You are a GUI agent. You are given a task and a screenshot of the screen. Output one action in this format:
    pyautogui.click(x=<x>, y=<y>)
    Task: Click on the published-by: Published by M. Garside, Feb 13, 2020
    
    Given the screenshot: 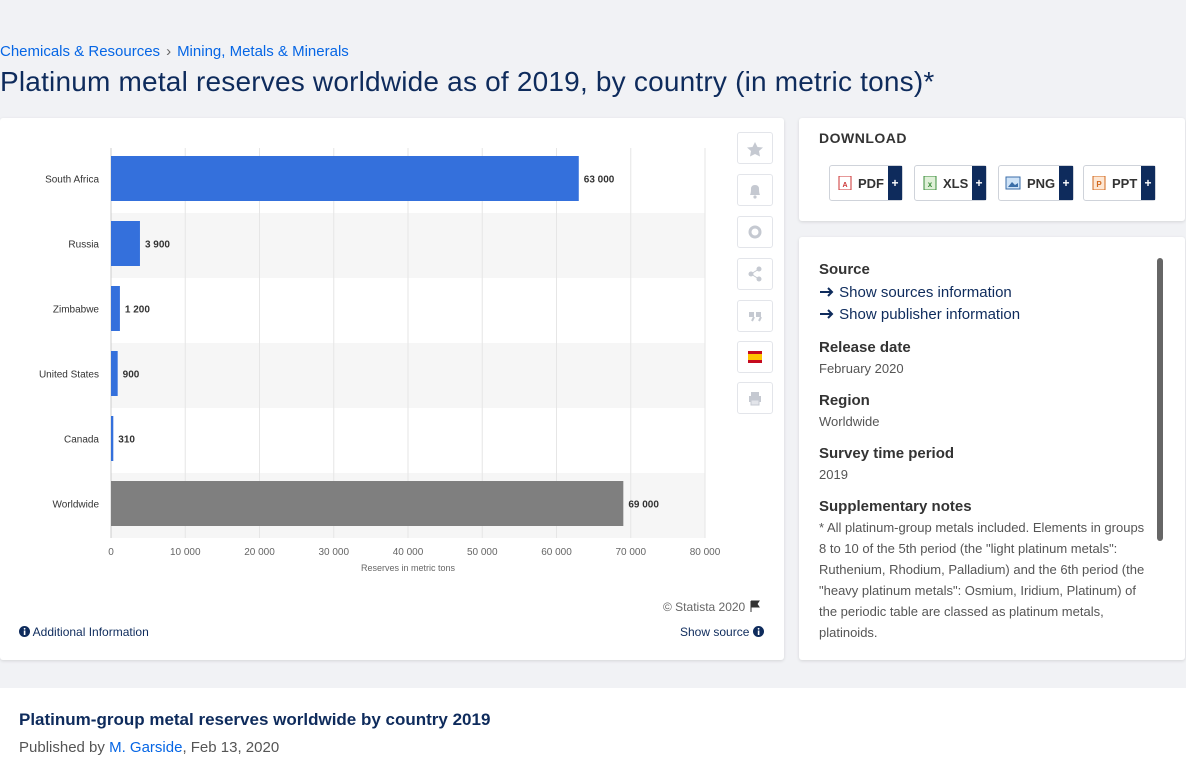 What is the action you would take?
    pyautogui.click(x=149, y=747)
    